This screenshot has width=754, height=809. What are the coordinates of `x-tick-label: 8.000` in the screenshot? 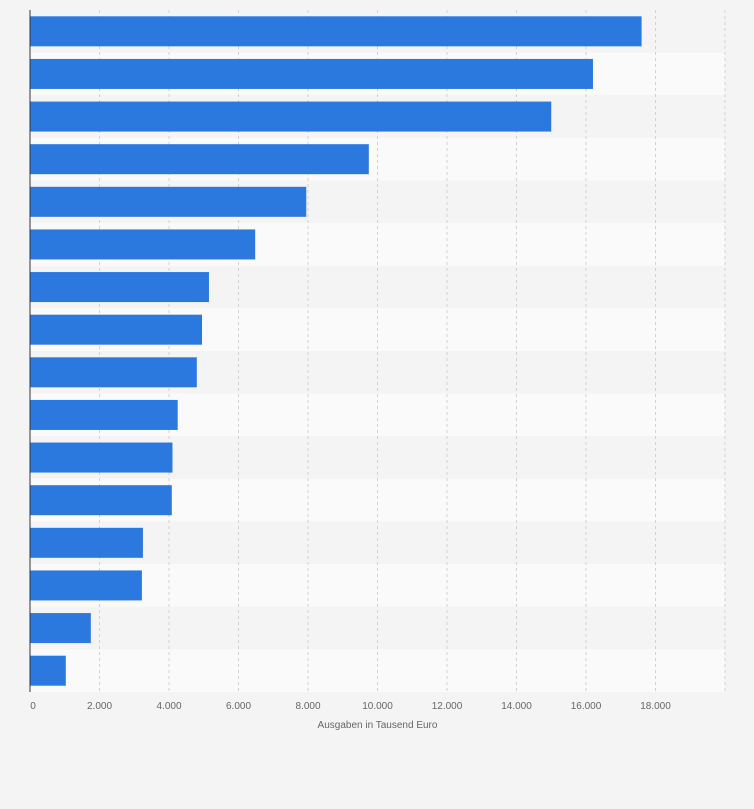 It's located at (307, 706).